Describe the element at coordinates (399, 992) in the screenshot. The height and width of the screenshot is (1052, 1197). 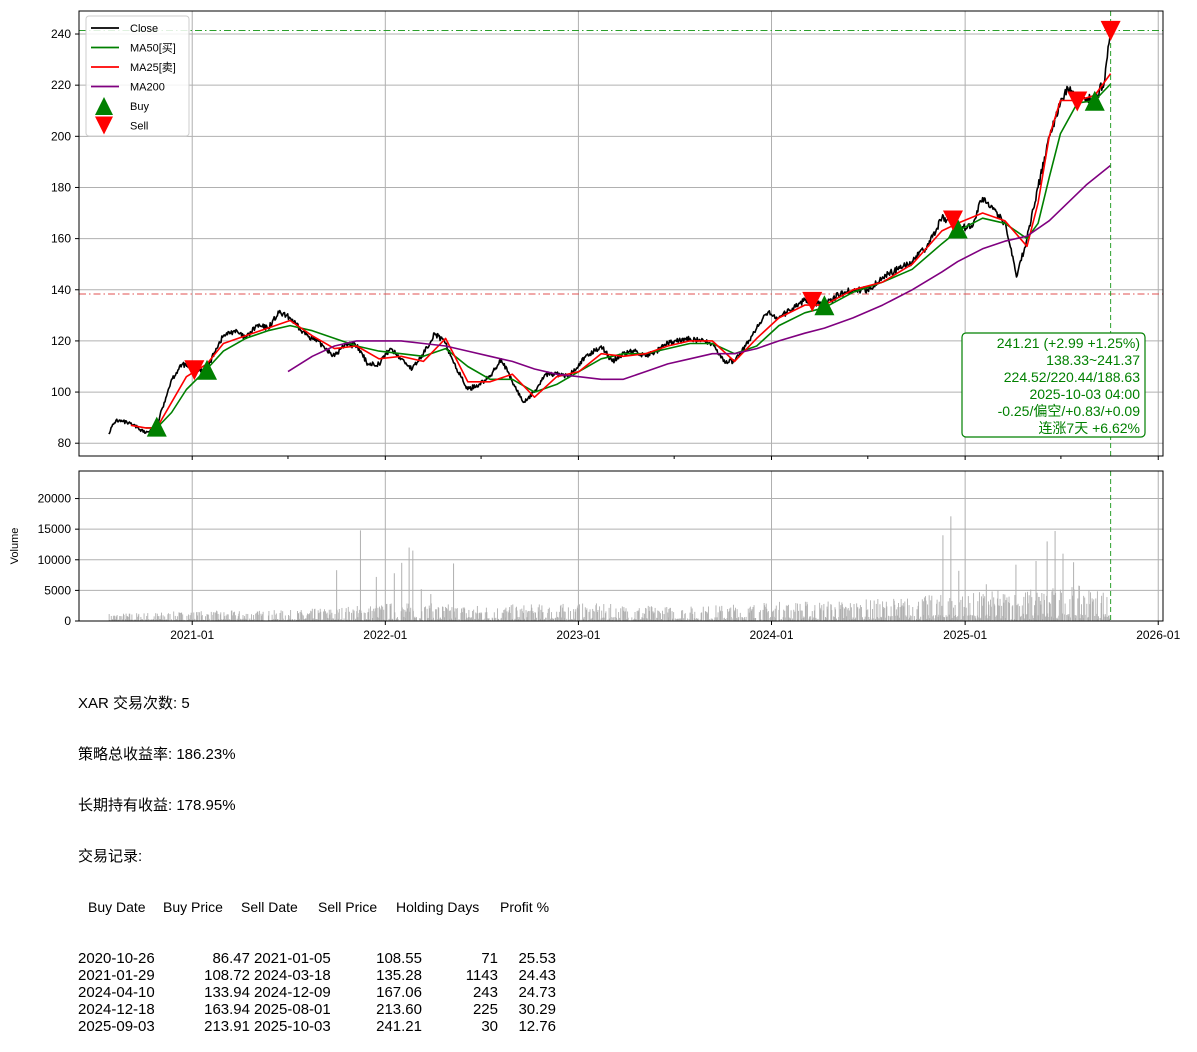
I see `record-sell-price: 167.06` at that location.